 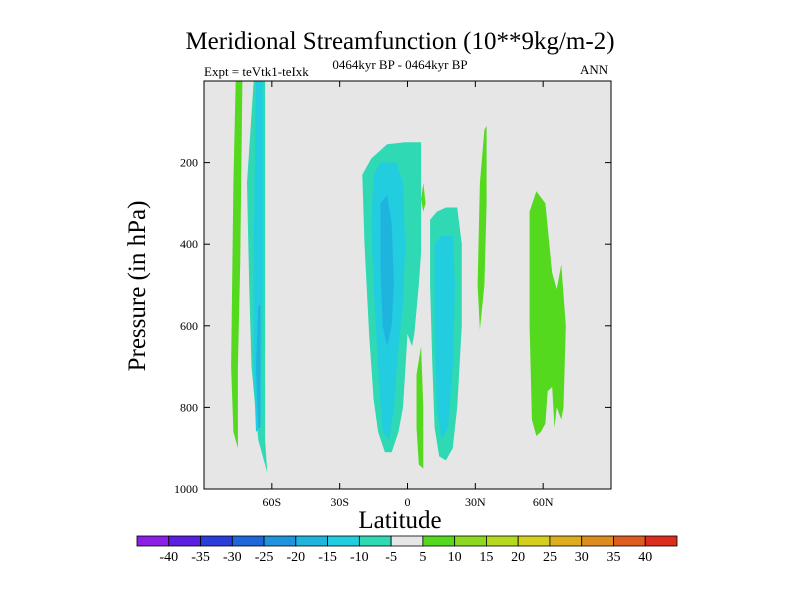 What do you see at coordinates (189, 407) in the screenshot?
I see `y-tick-label: 800` at bounding box center [189, 407].